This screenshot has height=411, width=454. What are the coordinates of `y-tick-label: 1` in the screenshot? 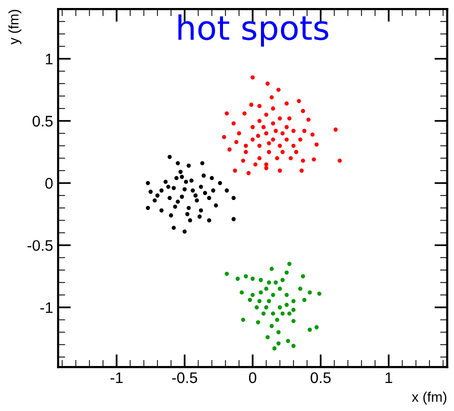 It's located at (49, 59).